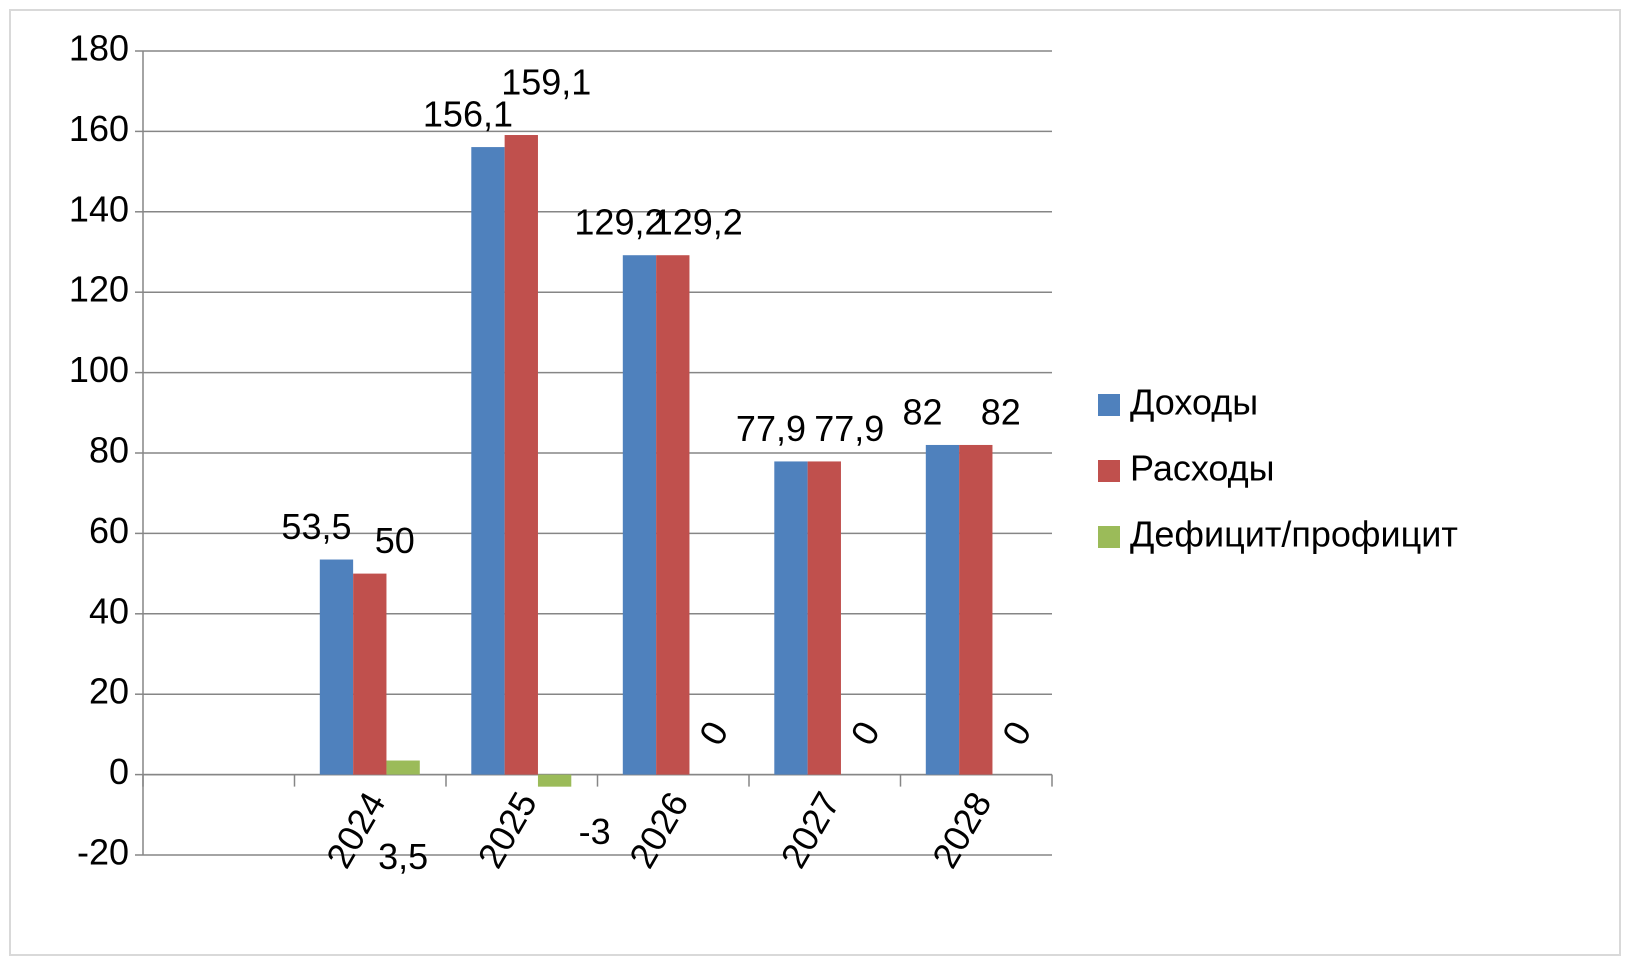  I want to click on data-label: -3, so click(595, 831).